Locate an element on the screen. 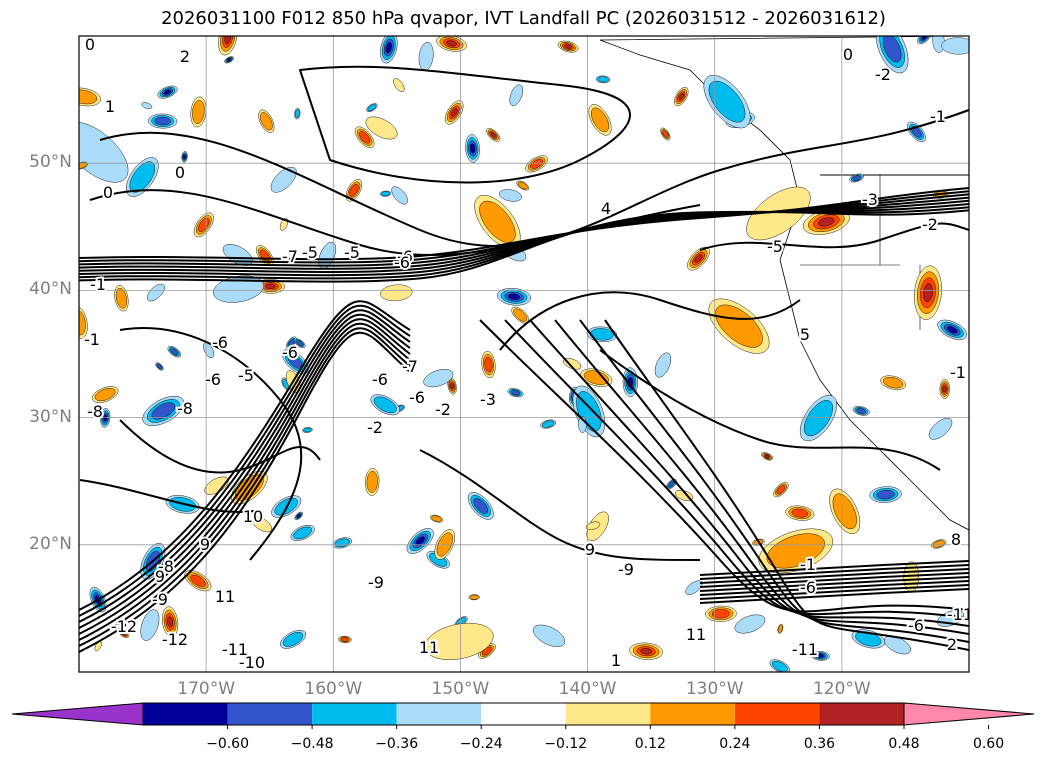  contour-label: -7 is located at coordinates (410, 366).